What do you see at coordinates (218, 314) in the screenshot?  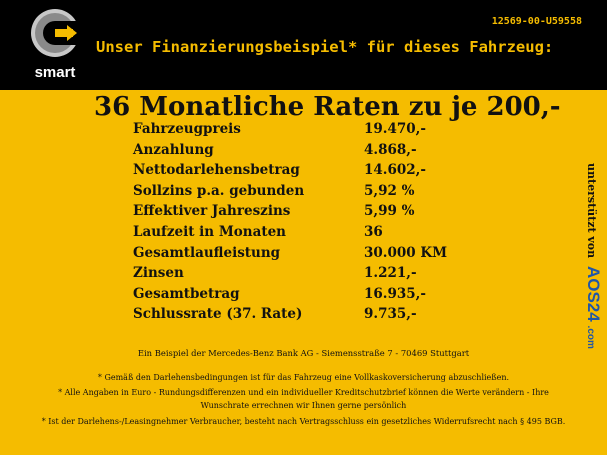 I see `row-label: Schlussrate (37. Rate)` at bounding box center [218, 314].